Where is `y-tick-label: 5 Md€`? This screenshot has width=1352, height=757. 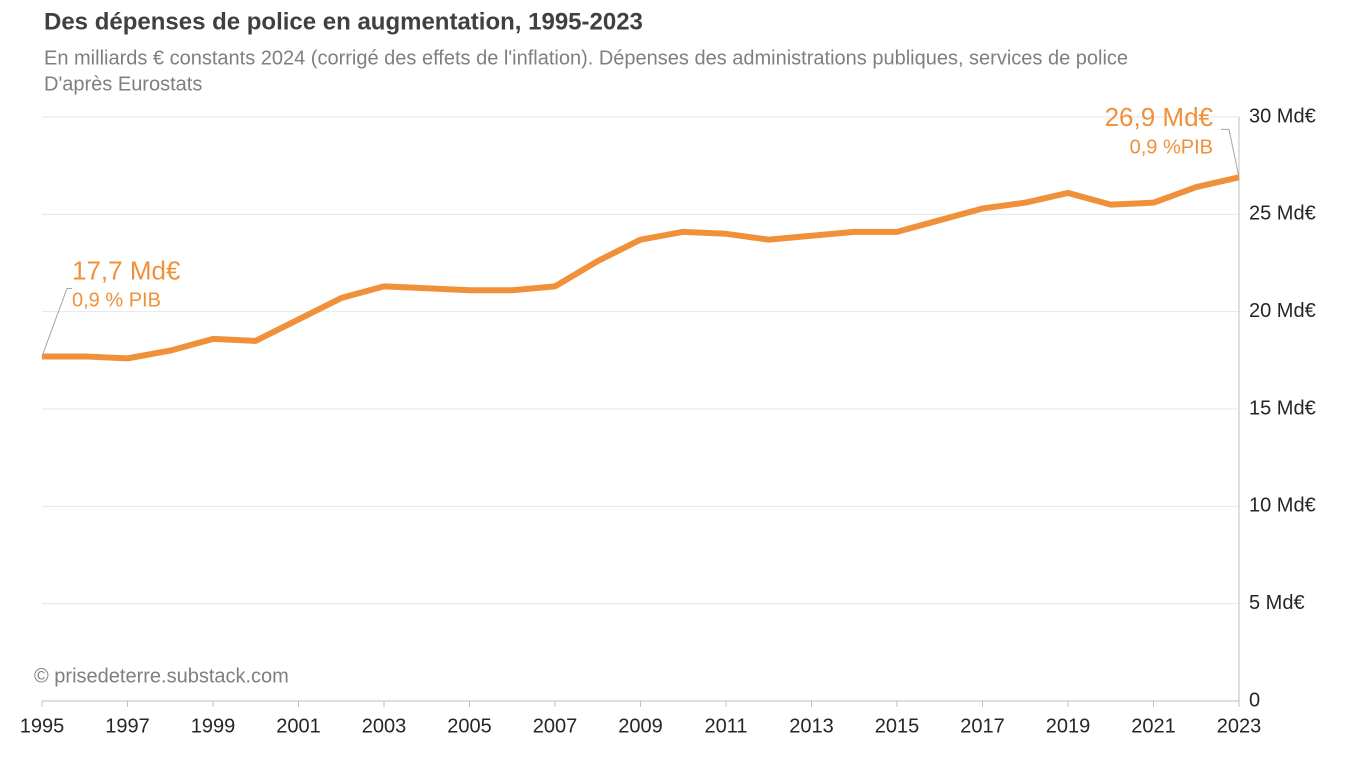 y-tick-label: 5 Md€ is located at coordinates (1277, 603).